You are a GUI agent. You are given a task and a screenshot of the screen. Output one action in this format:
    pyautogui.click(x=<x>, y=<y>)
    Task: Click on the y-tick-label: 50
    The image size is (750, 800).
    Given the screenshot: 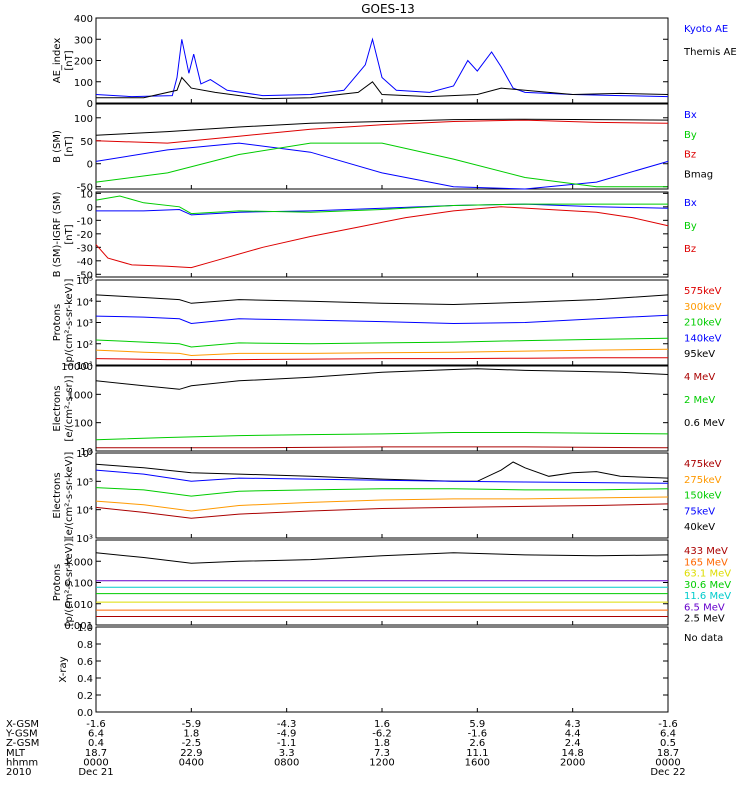 What is the action you would take?
    pyautogui.click(x=86, y=142)
    